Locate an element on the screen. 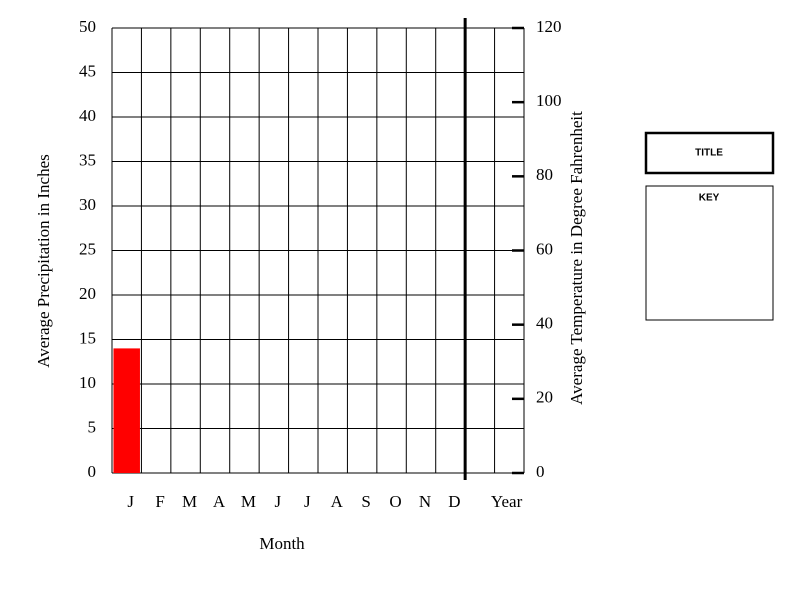 The width and height of the screenshot is (800, 599). x-tick-label: Year is located at coordinates (507, 501).